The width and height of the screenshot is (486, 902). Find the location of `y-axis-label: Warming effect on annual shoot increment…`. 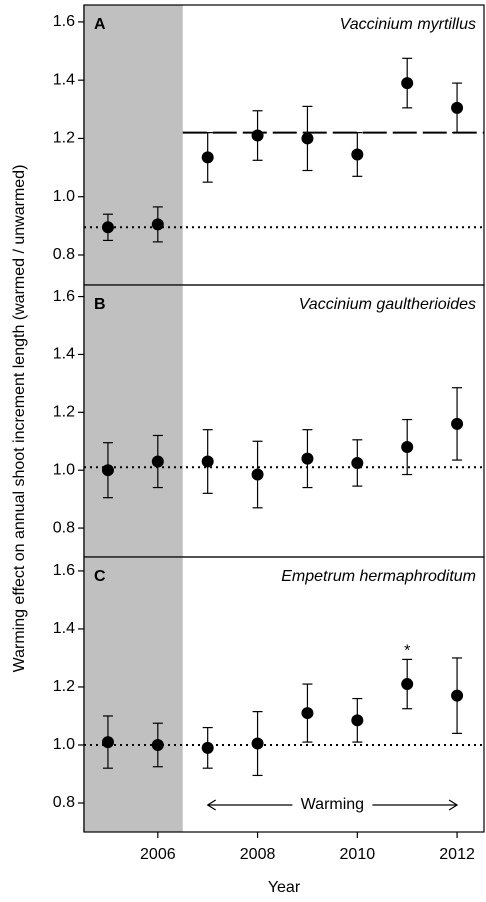

y-axis-label: Warming effect on annual shoot increment… is located at coordinates (19, 419).